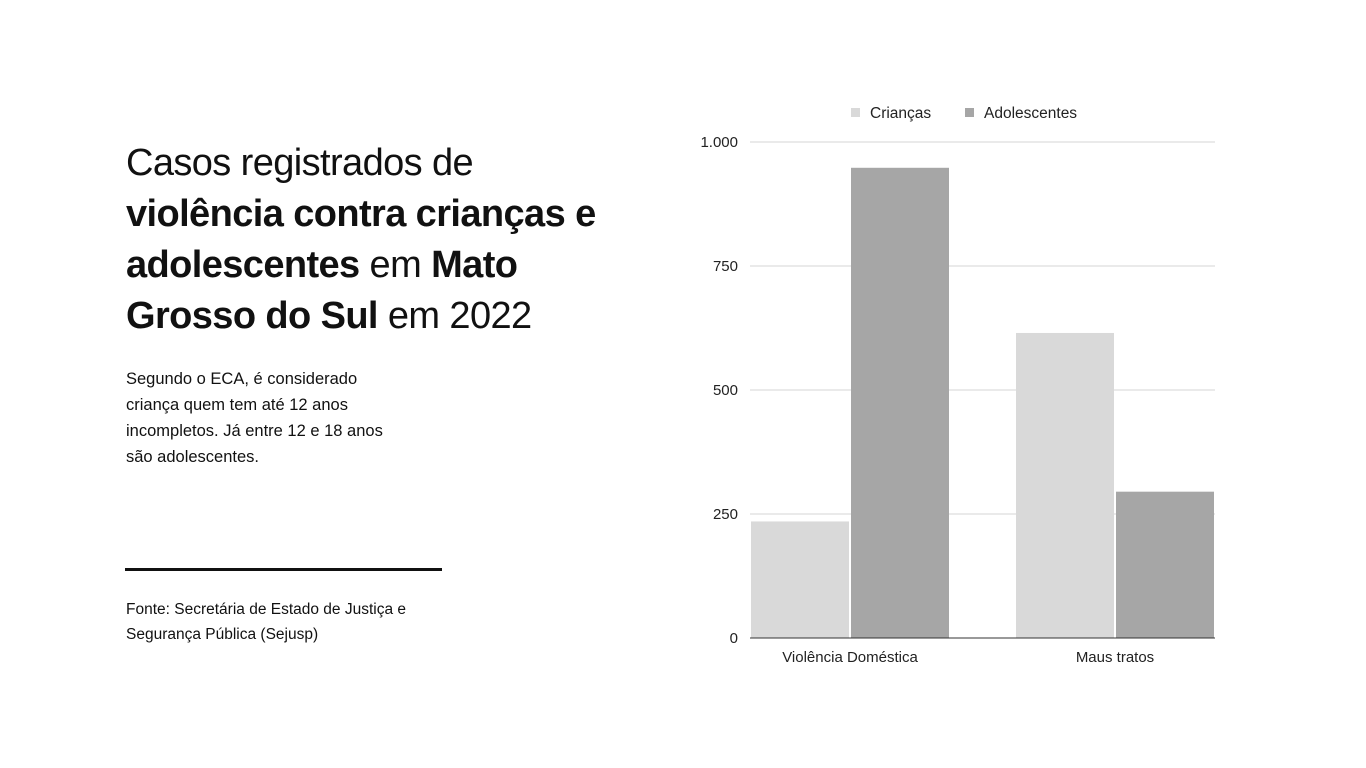  What do you see at coordinates (454, 316) in the screenshot?
I see `headline-end: em 2022` at bounding box center [454, 316].